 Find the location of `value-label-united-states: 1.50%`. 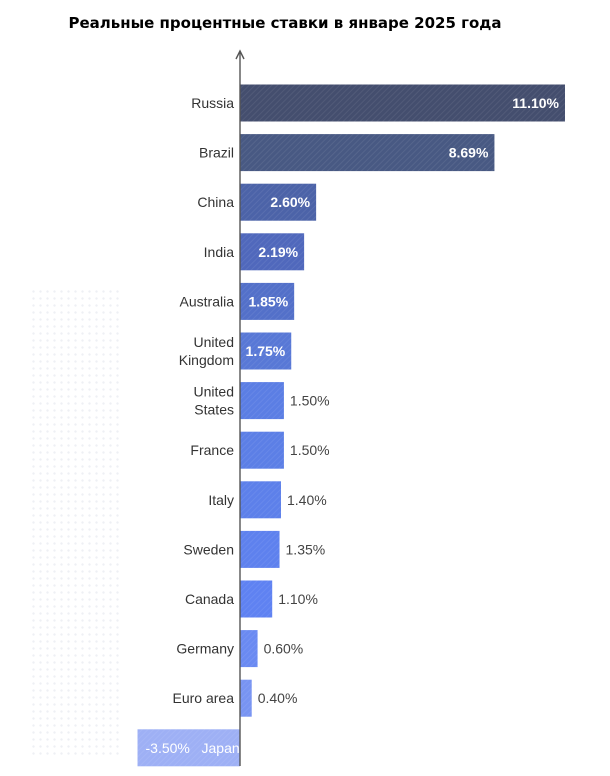

value-label-united-states: 1.50% is located at coordinates (310, 401).